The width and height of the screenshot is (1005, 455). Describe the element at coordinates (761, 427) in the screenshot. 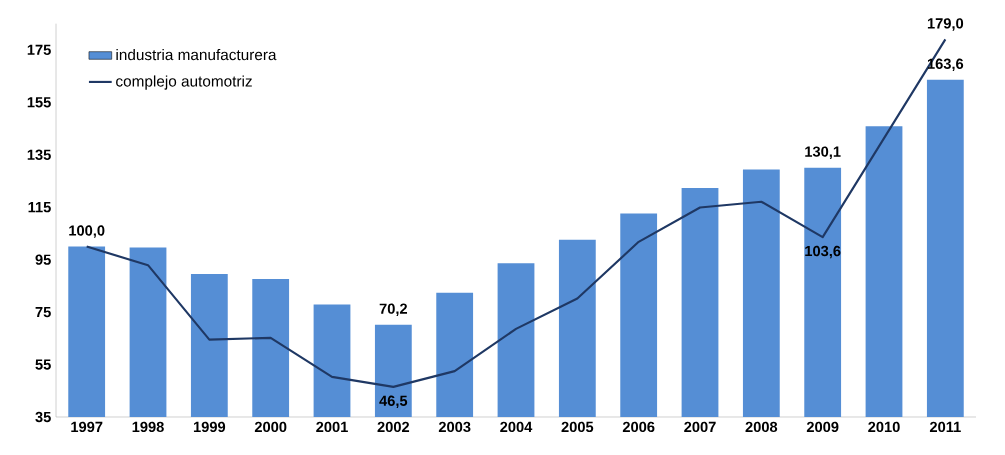

I see `x-tick-label: 2008` at that location.